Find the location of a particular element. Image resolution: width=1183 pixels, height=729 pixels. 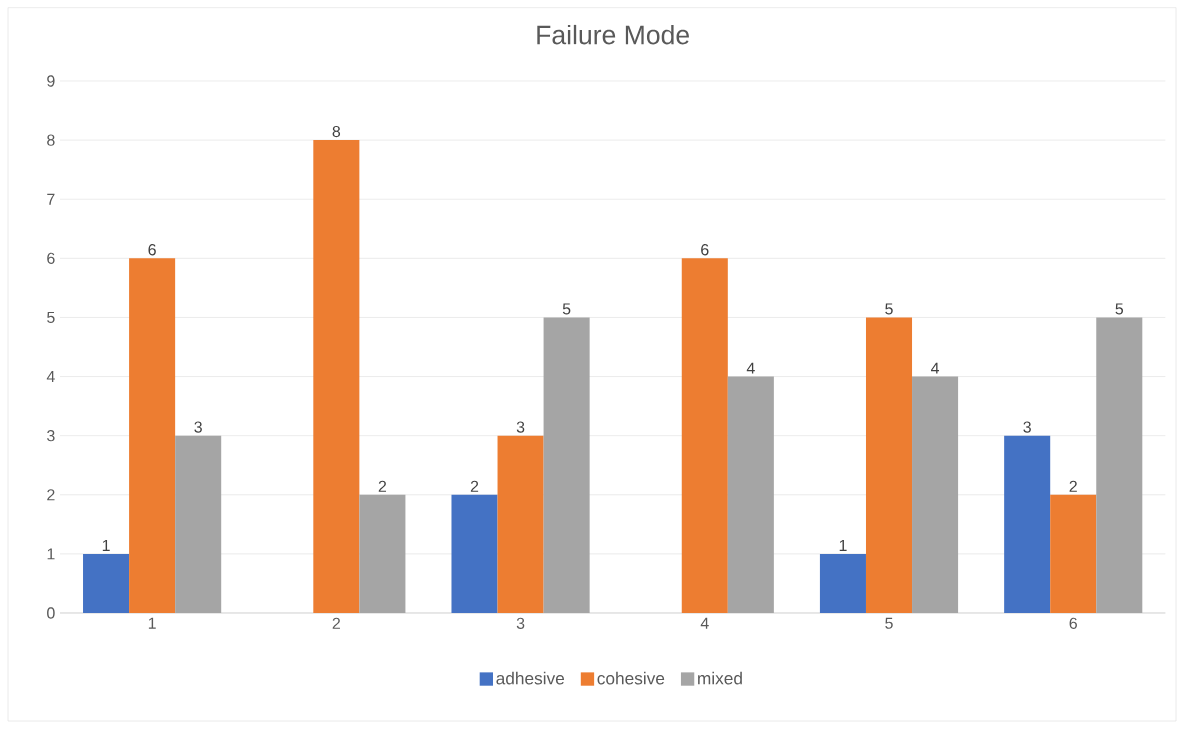

legend-label: mixed is located at coordinates (720, 678).